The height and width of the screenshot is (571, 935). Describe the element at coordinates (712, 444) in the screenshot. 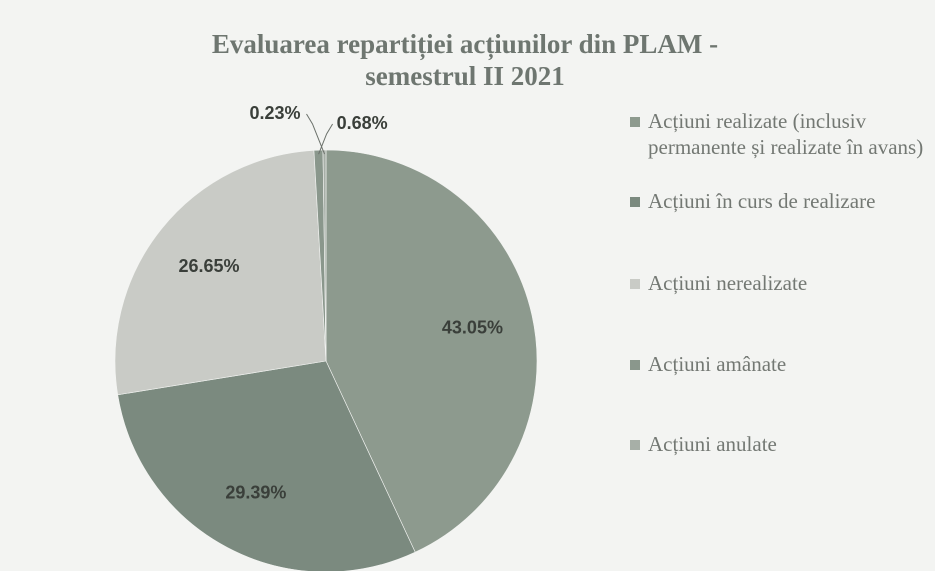

I see `legend-label: Acțiuni anulate` at that location.